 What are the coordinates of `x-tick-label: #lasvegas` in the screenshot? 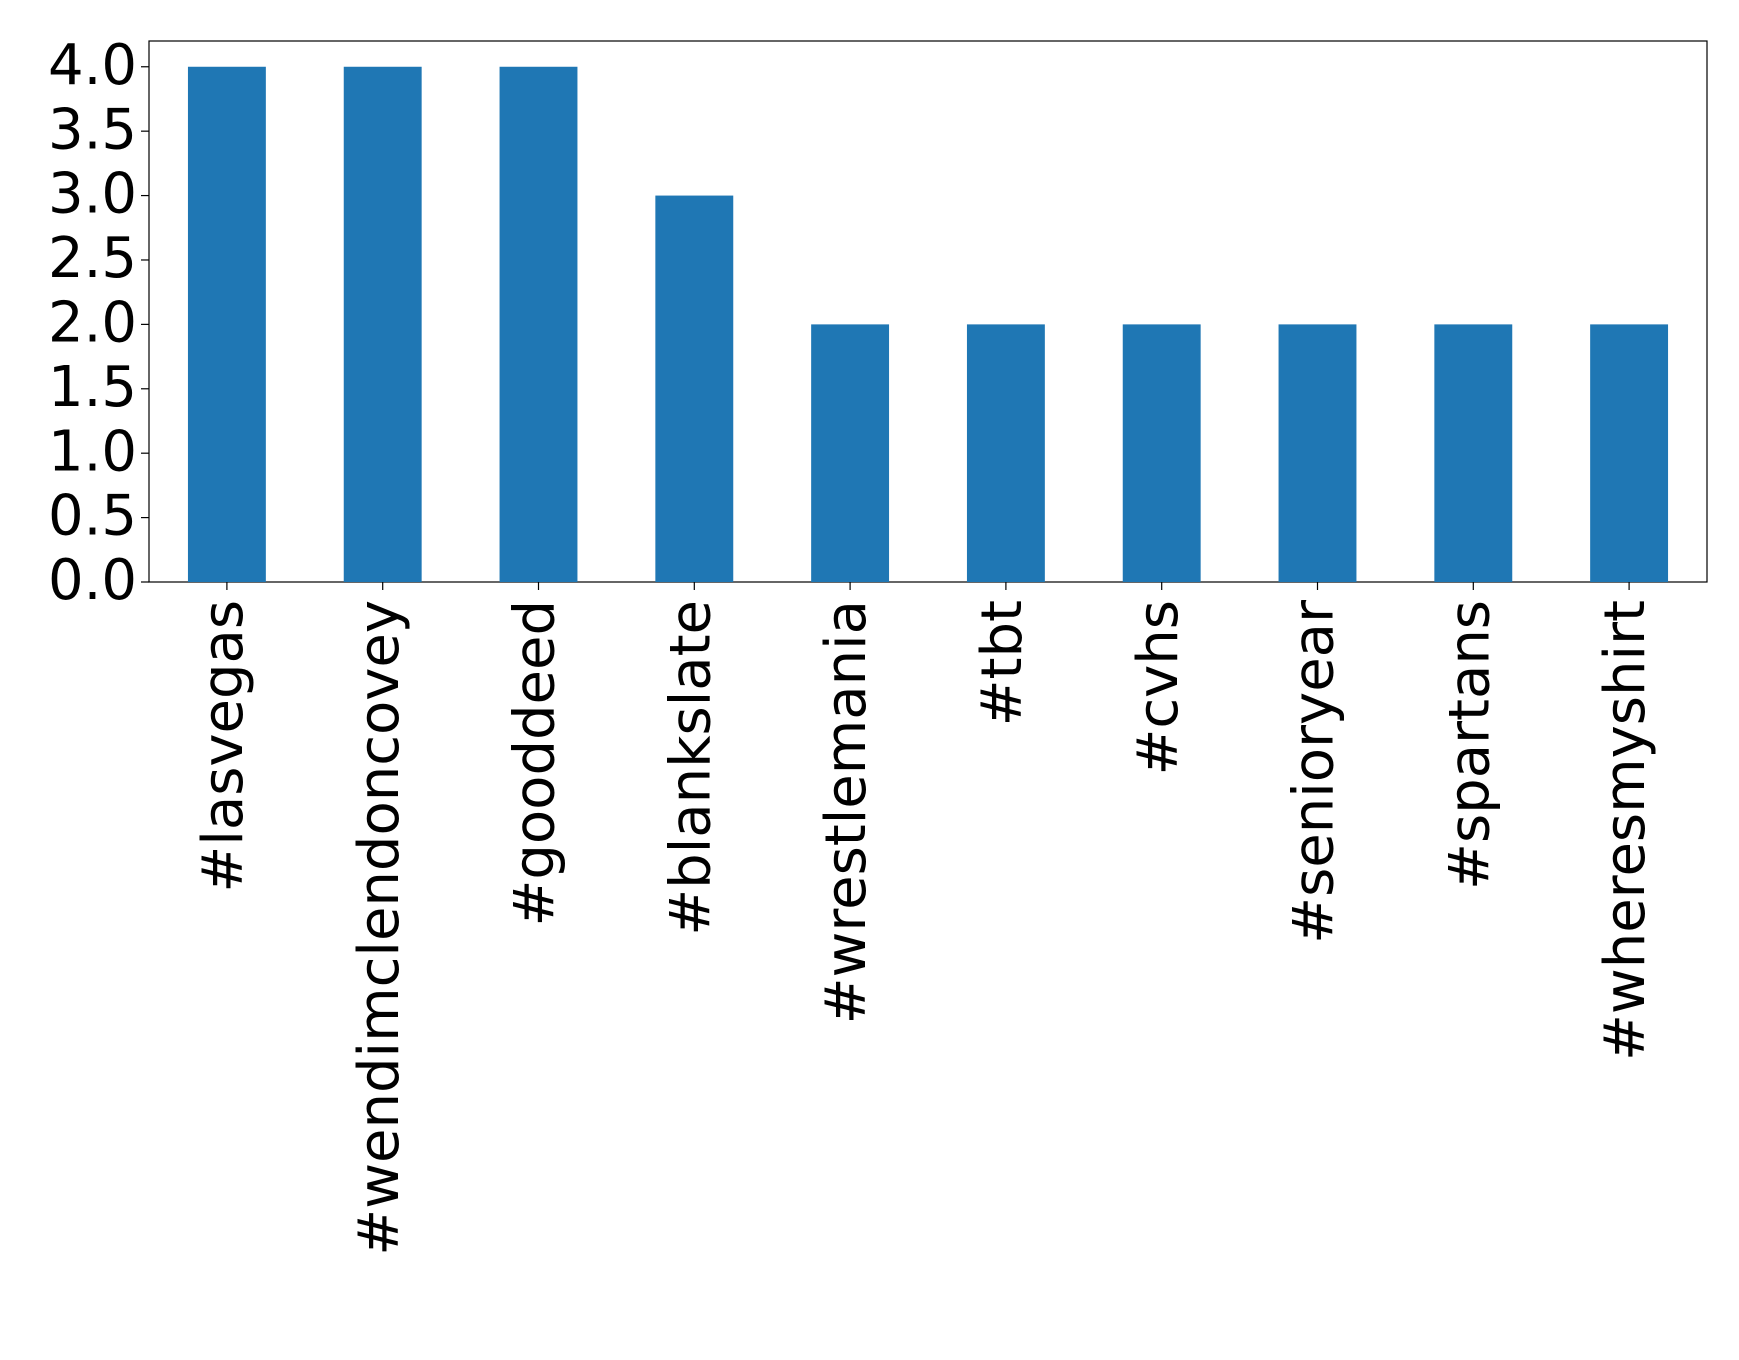 It's located at (223, 746).